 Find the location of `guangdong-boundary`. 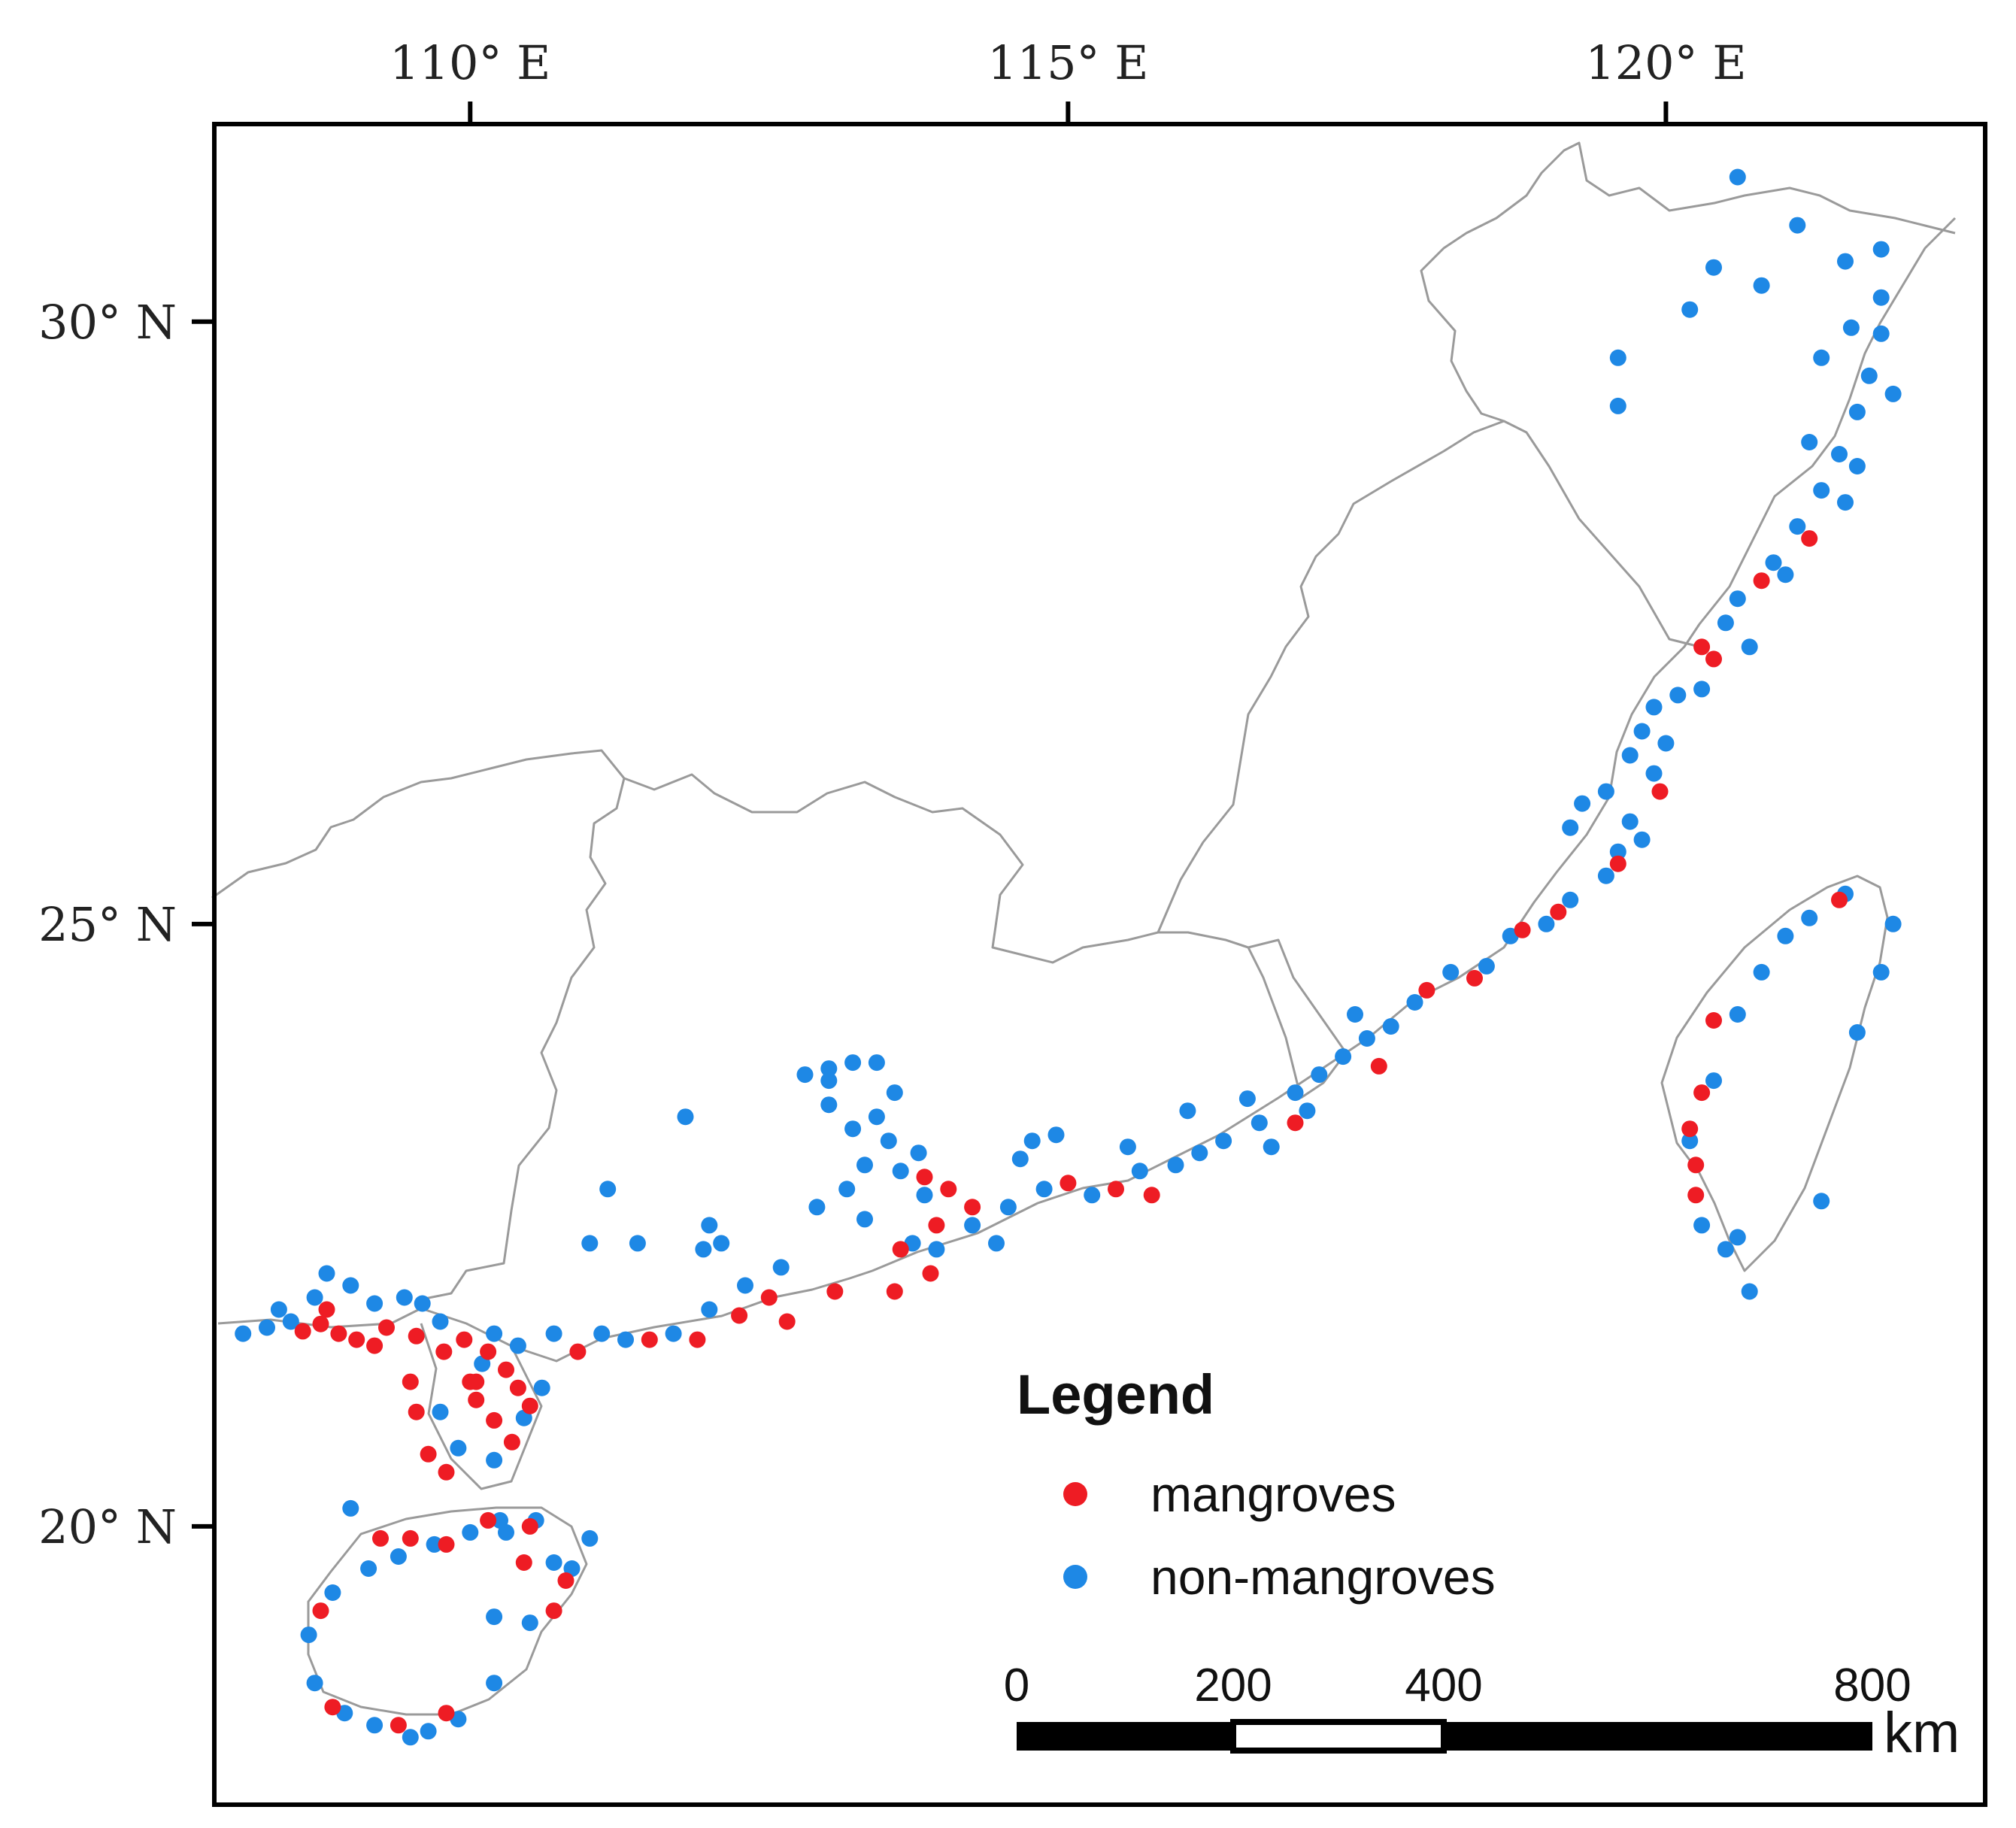

guangdong-boundary is located at coordinates (963, 936).